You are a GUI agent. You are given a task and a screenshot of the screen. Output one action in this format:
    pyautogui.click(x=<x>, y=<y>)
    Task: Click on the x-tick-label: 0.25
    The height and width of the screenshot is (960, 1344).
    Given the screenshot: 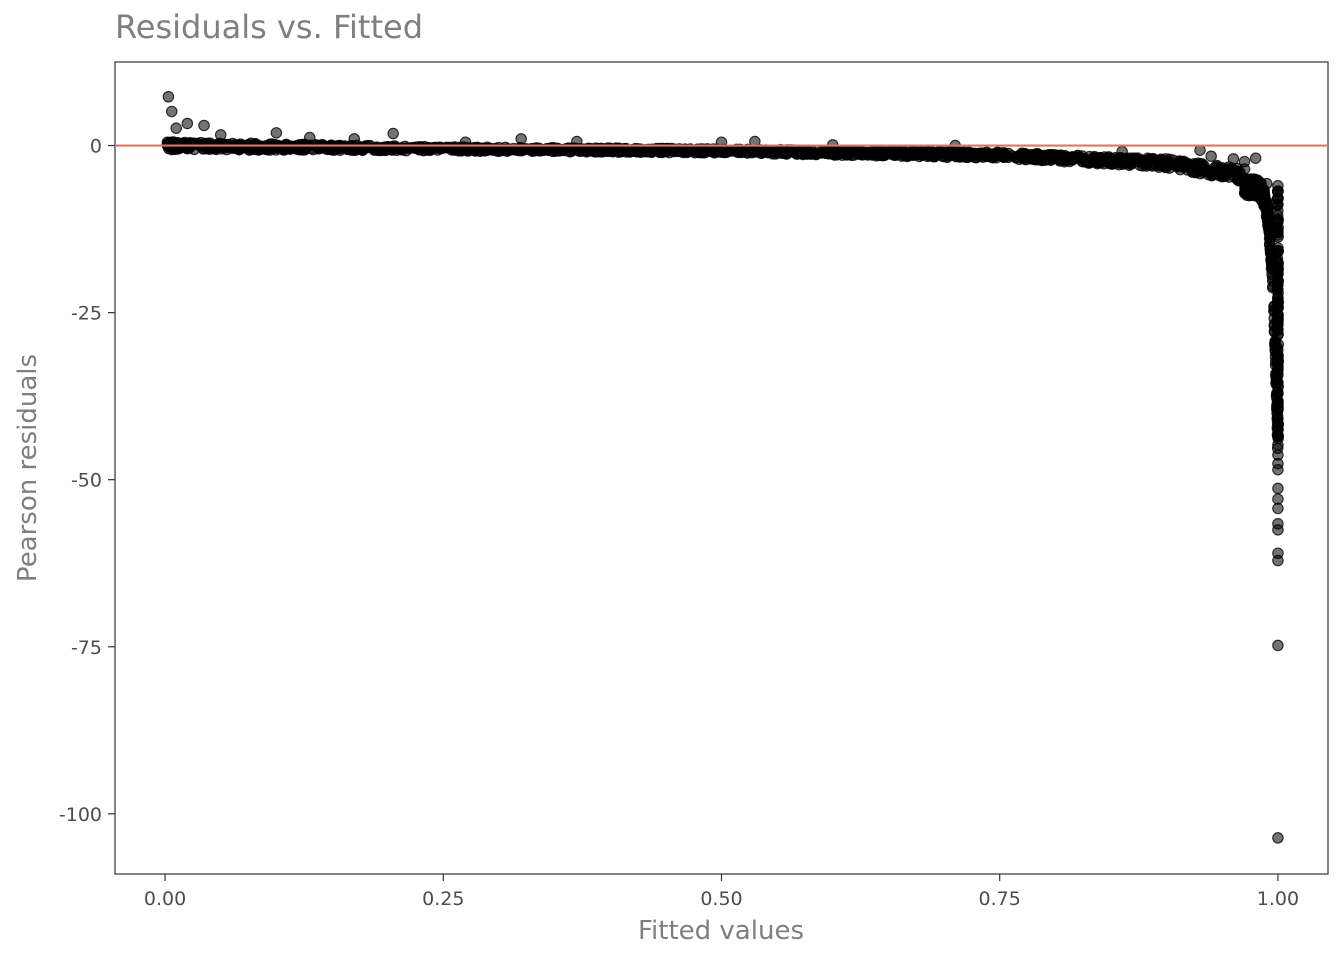 What is the action you would take?
    pyautogui.click(x=443, y=899)
    